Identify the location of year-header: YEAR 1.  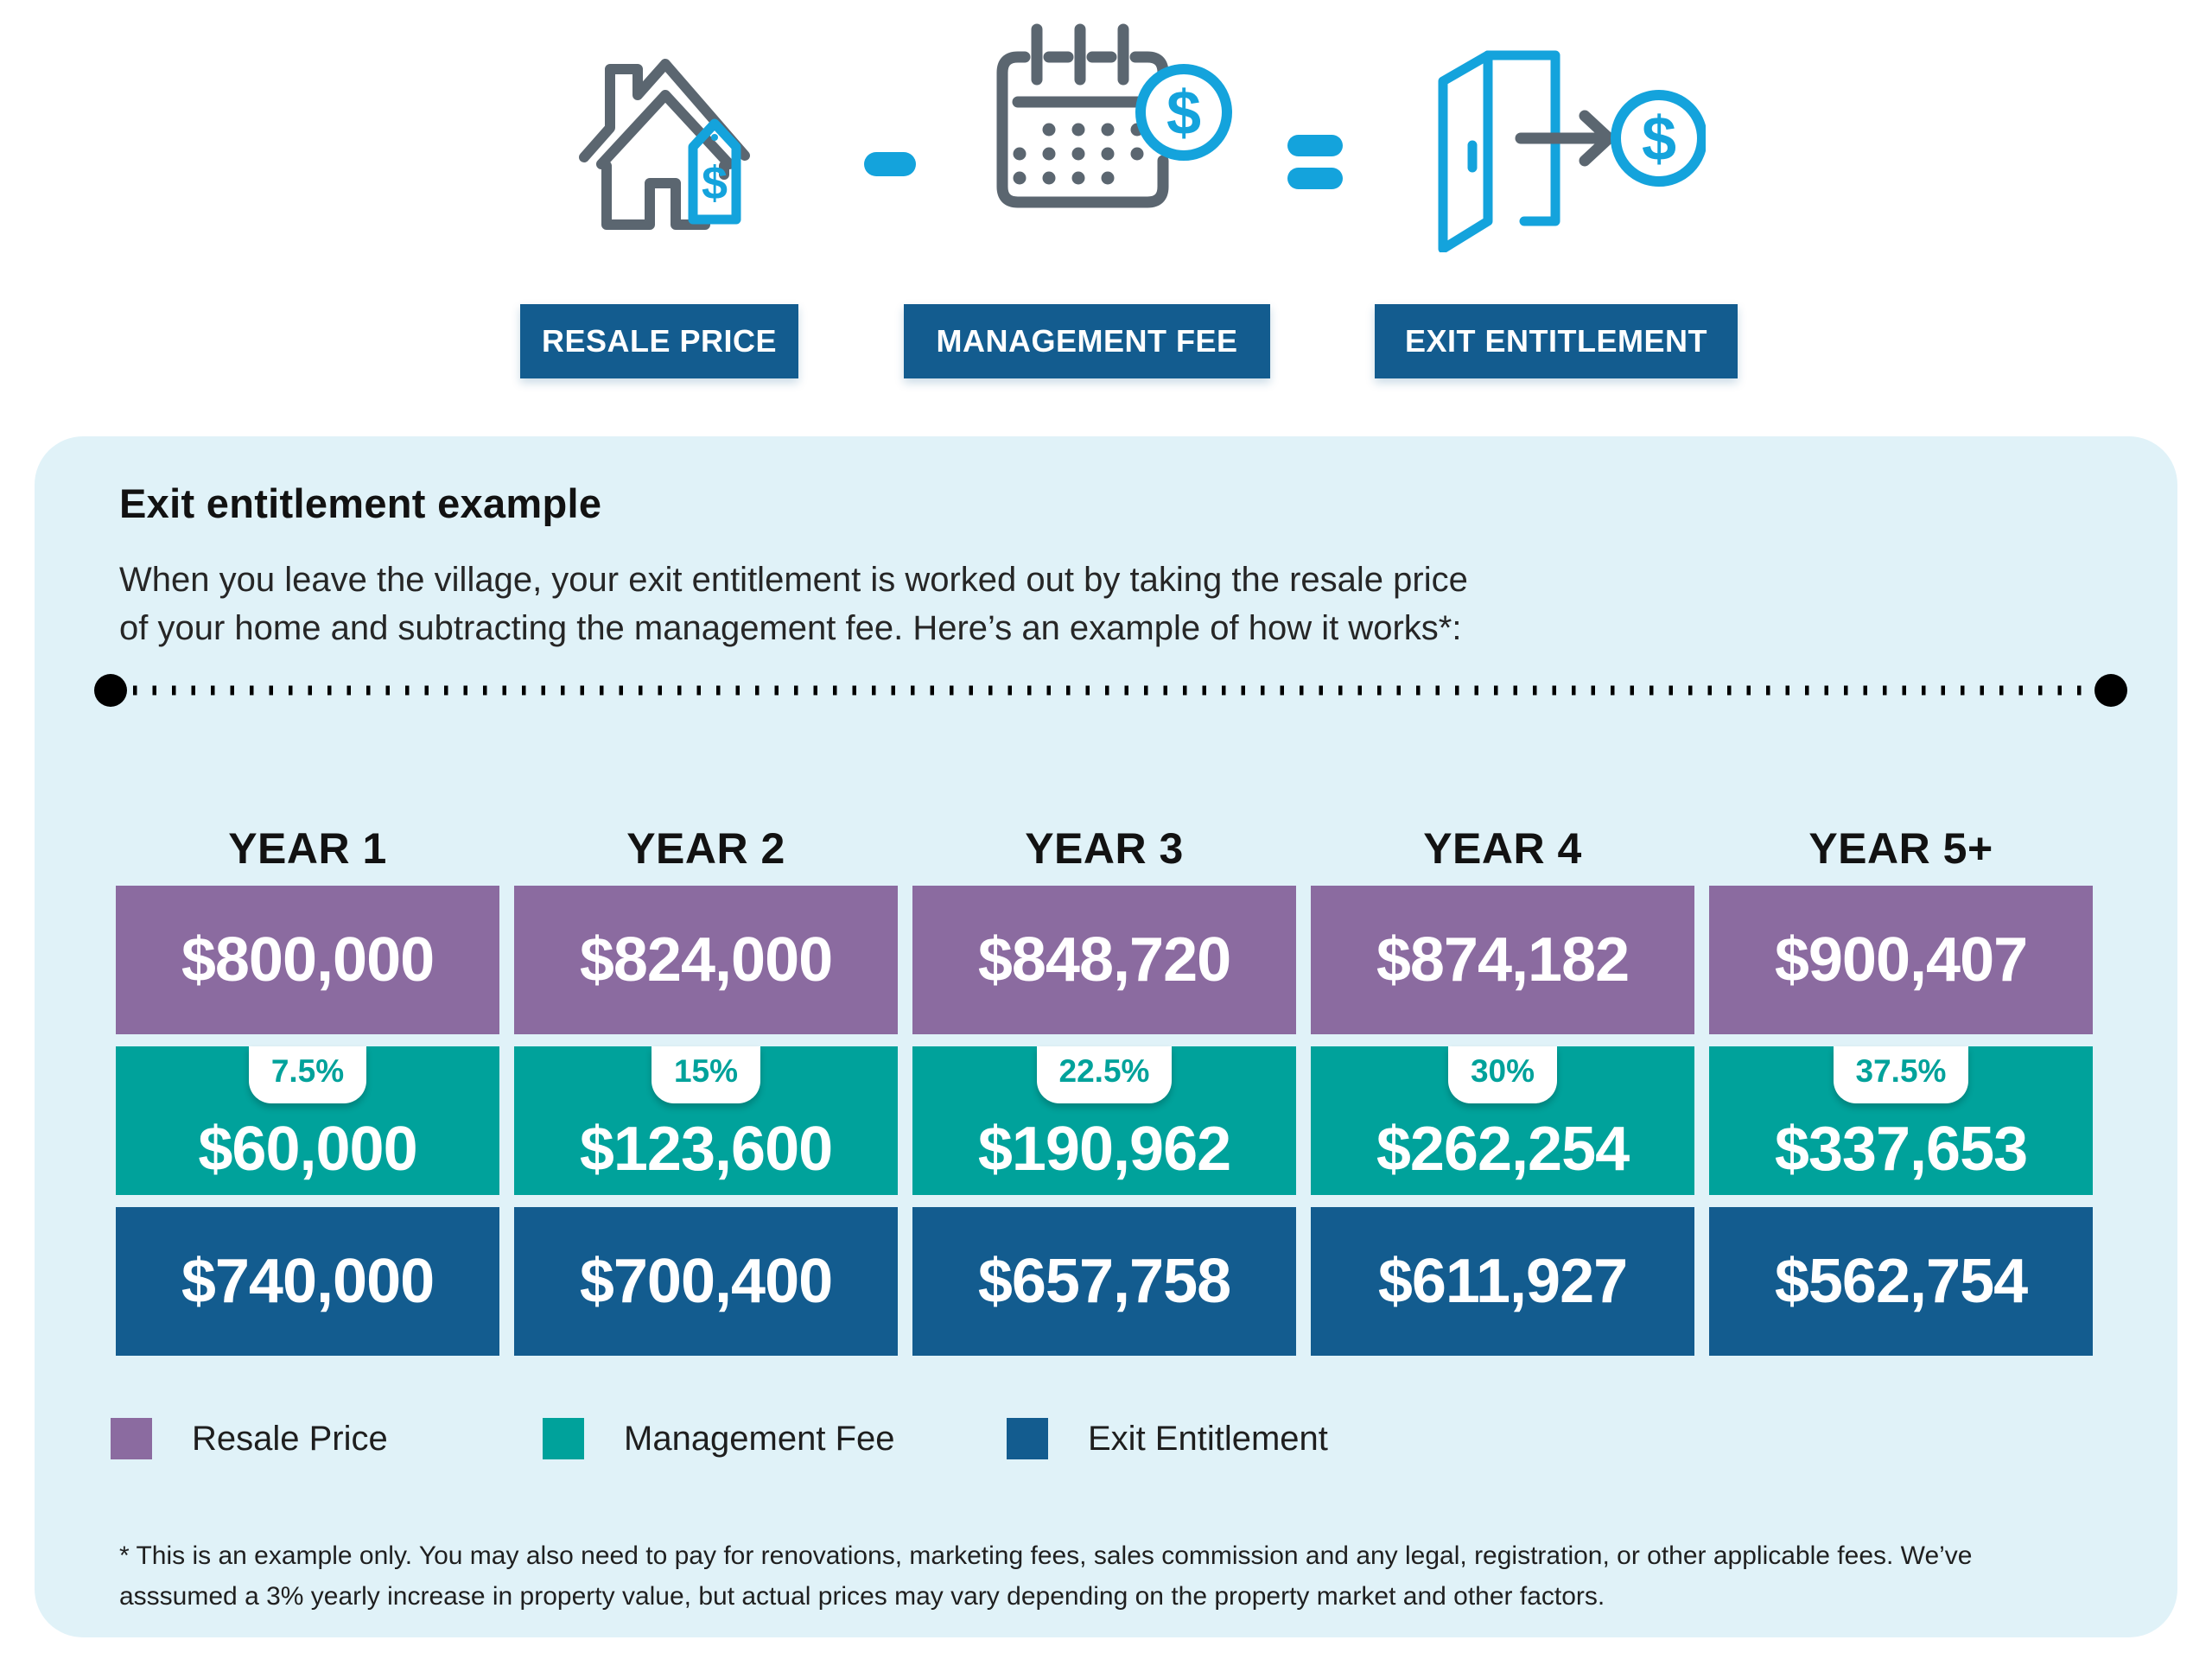
(307, 848).